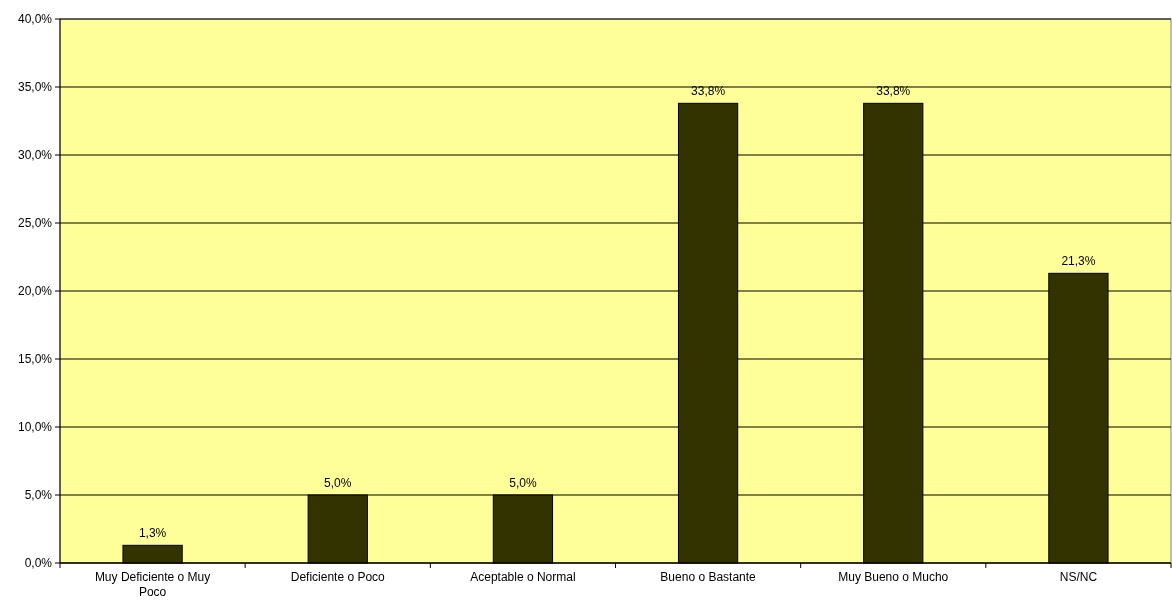  What do you see at coordinates (1078, 261) in the screenshot?
I see `data-label: 21,3%` at bounding box center [1078, 261].